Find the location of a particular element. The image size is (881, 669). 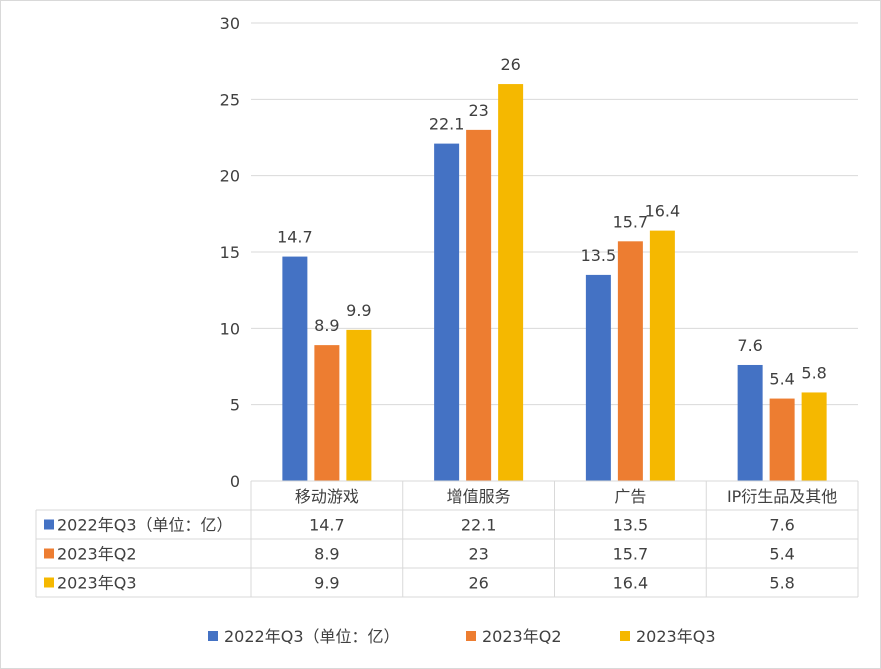

legend-label: 2023年Q3 is located at coordinates (676, 636).